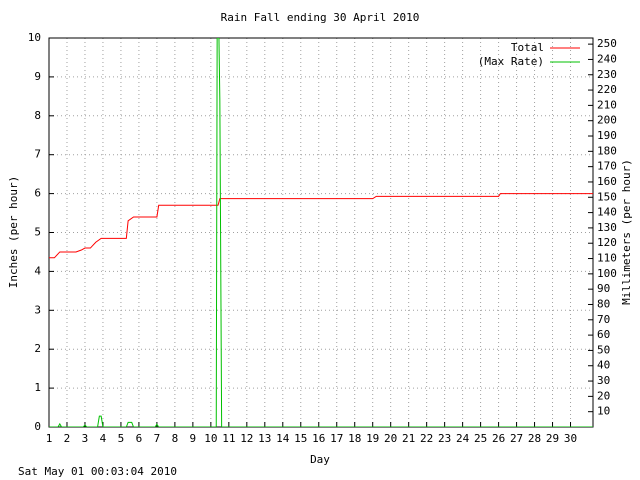 This screenshot has height=480, width=640. I want to click on y2-tick-label: 240, so click(607, 58).